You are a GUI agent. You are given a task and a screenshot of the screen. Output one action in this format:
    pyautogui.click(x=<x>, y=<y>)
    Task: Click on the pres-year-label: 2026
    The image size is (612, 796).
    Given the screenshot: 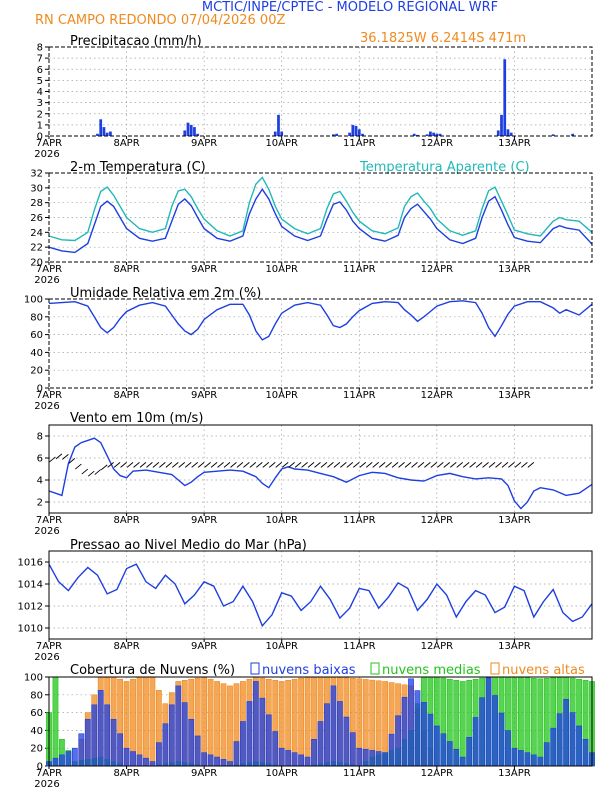 What is the action you would take?
    pyautogui.click(x=46, y=657)
    